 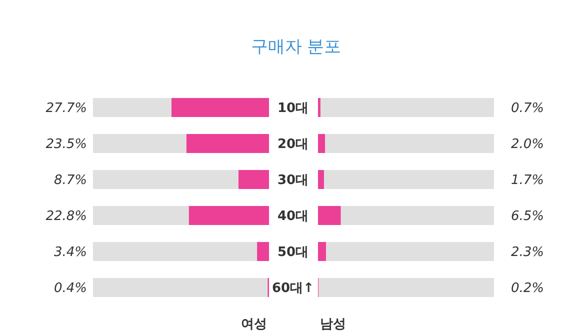 What do you see at coordinates (527, 252) in the screenshot?
I see `data-label: 2.3%` at bounding box center [527, 252].